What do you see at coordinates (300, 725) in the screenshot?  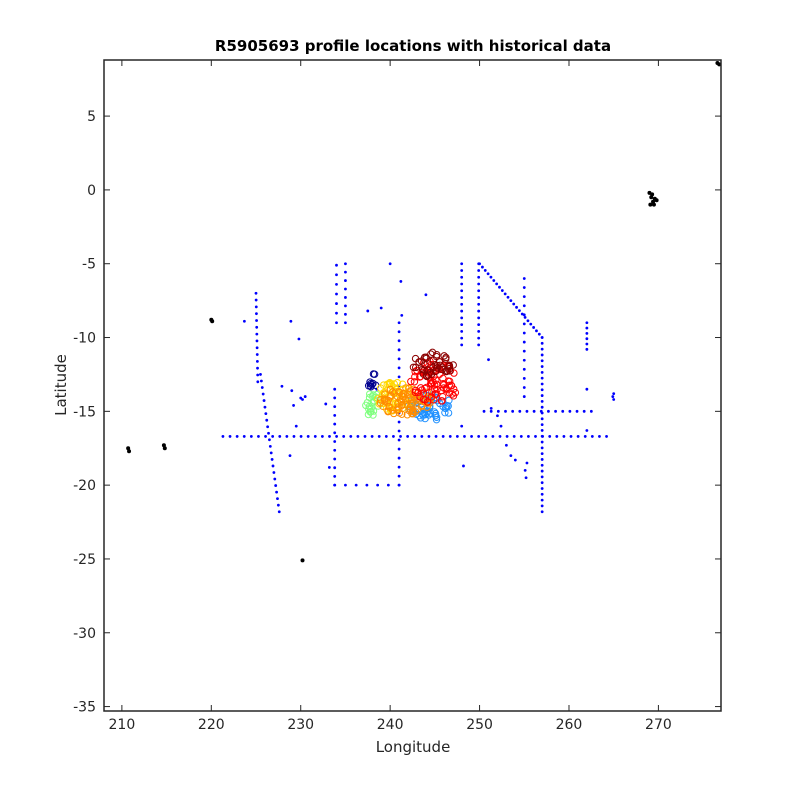 I see `x-tick-label: 230` at bounding box center [300, 725].